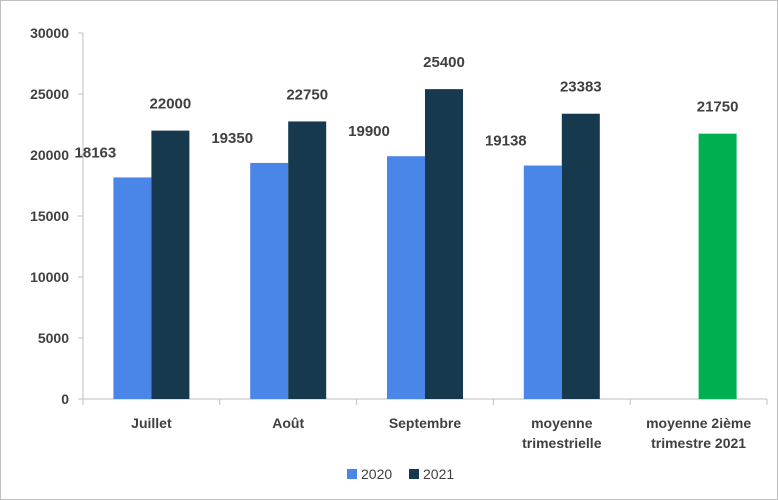  What do you see at coordinates (232, 138) in the screenshot?
I see `data-label-2020: 19350` at bounding box center [232, 138].